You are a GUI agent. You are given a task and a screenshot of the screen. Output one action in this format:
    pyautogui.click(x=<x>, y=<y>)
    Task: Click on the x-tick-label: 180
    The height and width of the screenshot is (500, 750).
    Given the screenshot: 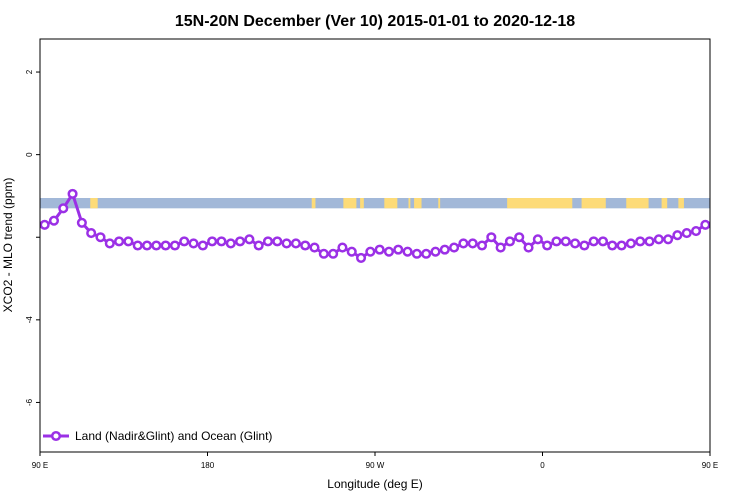 What is the action you would take?
    pyautogui.click(x=208, y=465)
    